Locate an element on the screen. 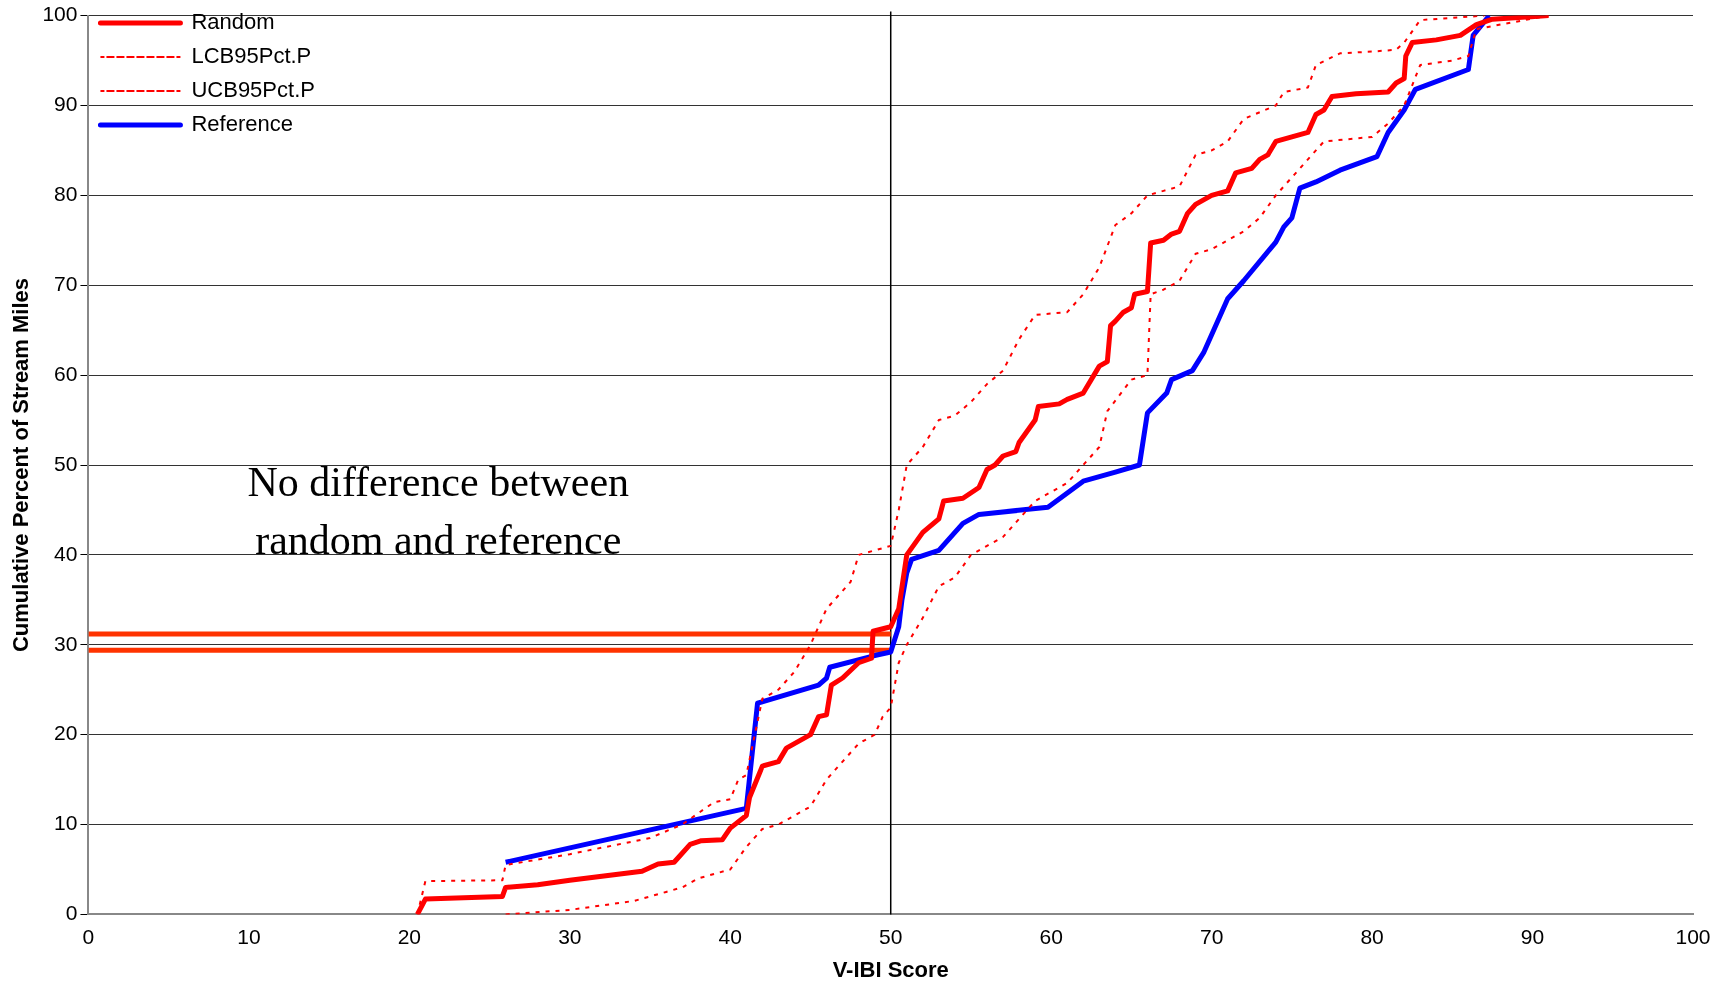 This screenshot has width=1723, height=993. y-tick-label: 10 is located at coordinates (66, 823).